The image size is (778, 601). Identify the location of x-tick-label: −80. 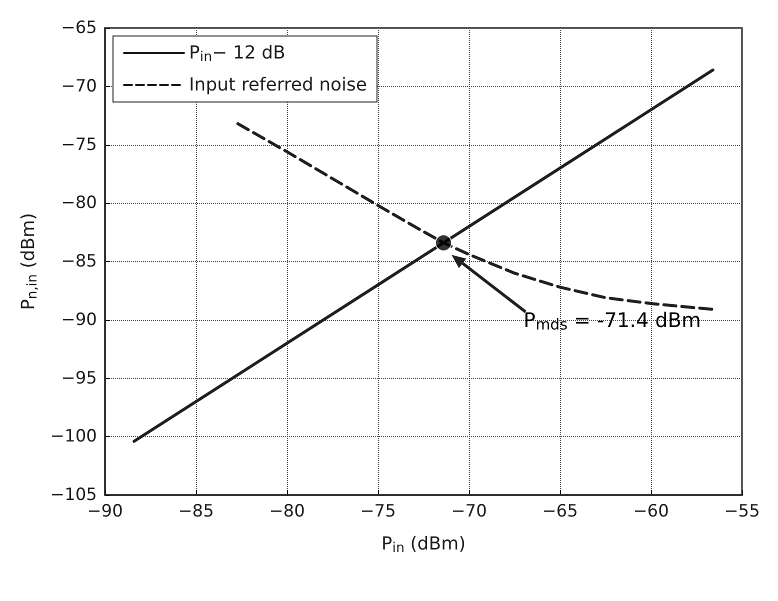
(287, 512).